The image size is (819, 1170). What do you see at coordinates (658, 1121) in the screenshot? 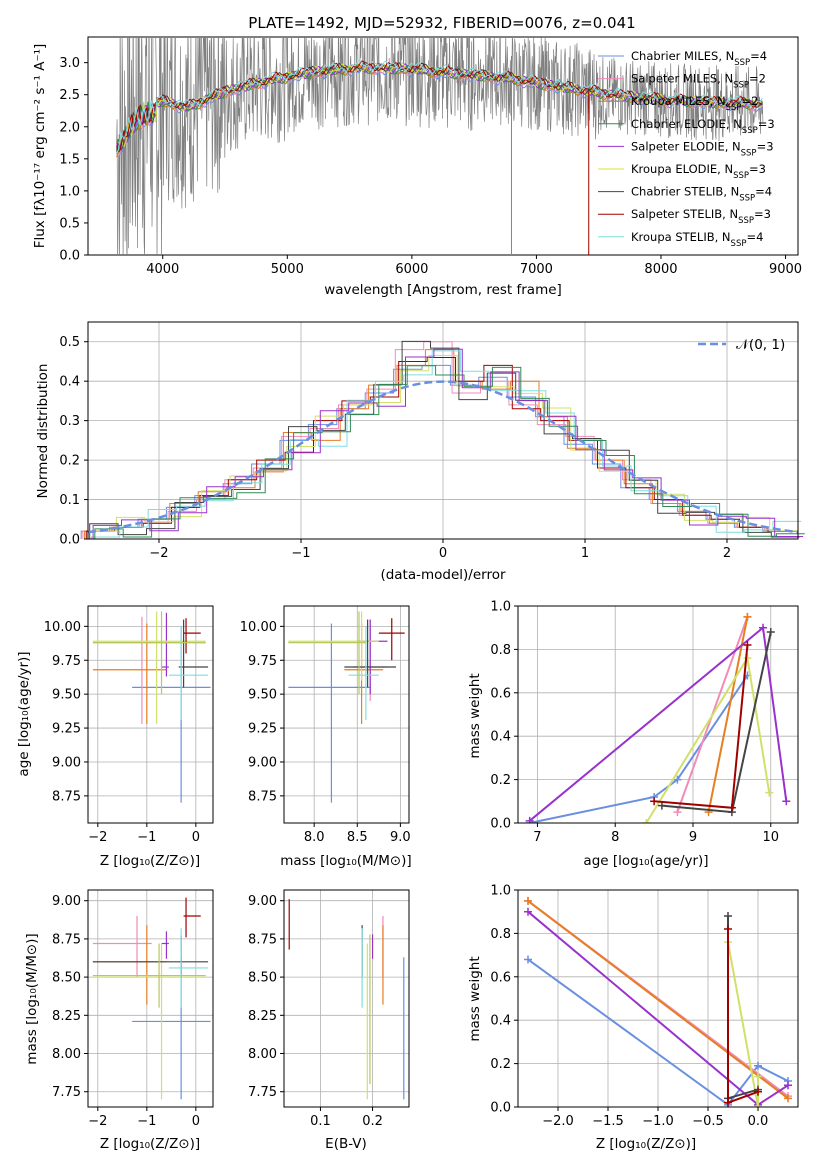
I see `x-tick-label: −1.0` at bounding box center [658, 1121].